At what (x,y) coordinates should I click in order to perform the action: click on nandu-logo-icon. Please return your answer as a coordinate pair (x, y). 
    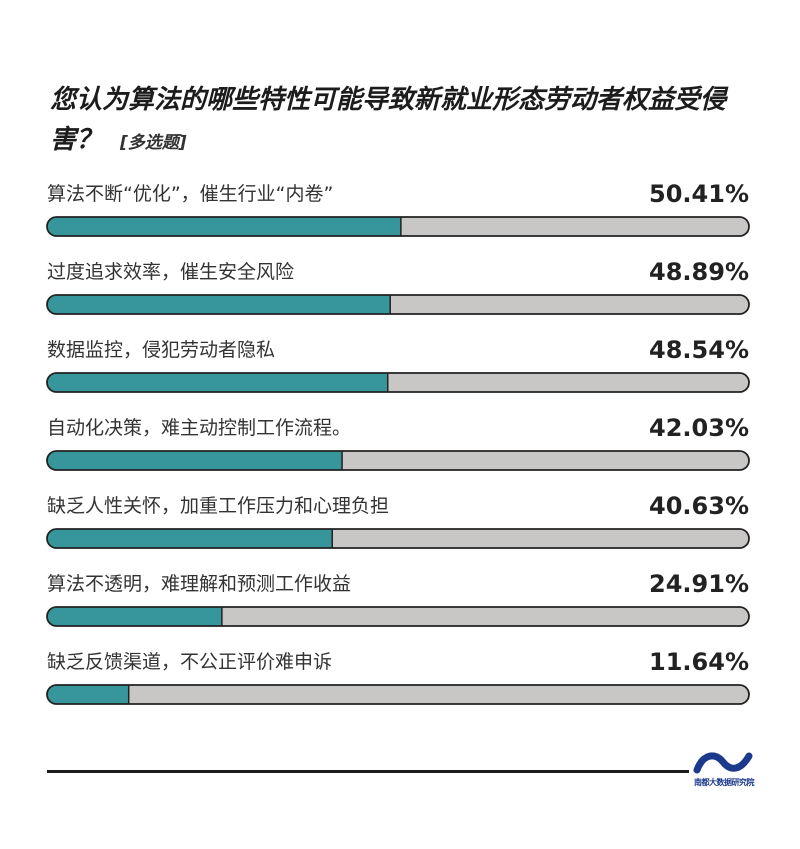
    Looking at the image, I should click on (723, 763).